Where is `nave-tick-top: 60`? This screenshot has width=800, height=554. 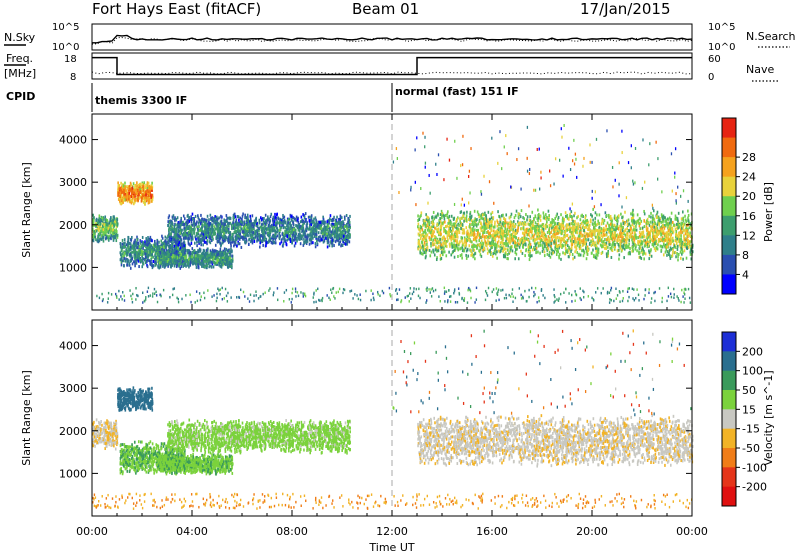 nave-tick-top: 60 is located at coordinates (714, 59).